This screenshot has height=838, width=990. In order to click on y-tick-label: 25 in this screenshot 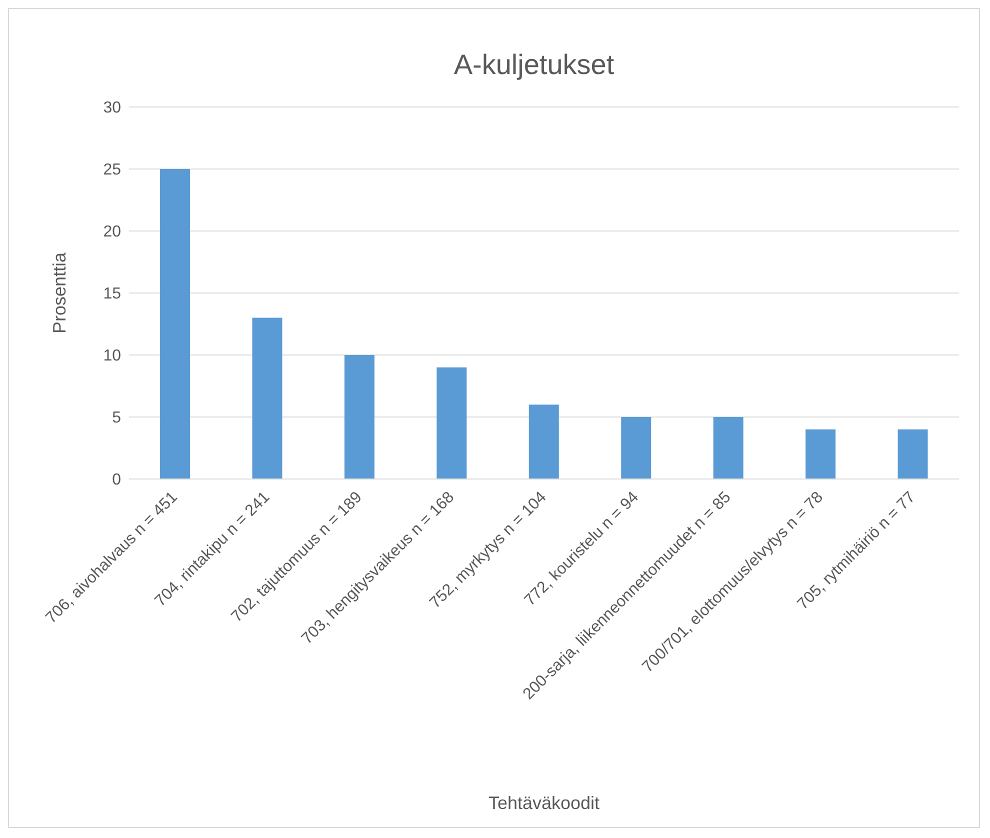, I will do `click(112, 170)`.